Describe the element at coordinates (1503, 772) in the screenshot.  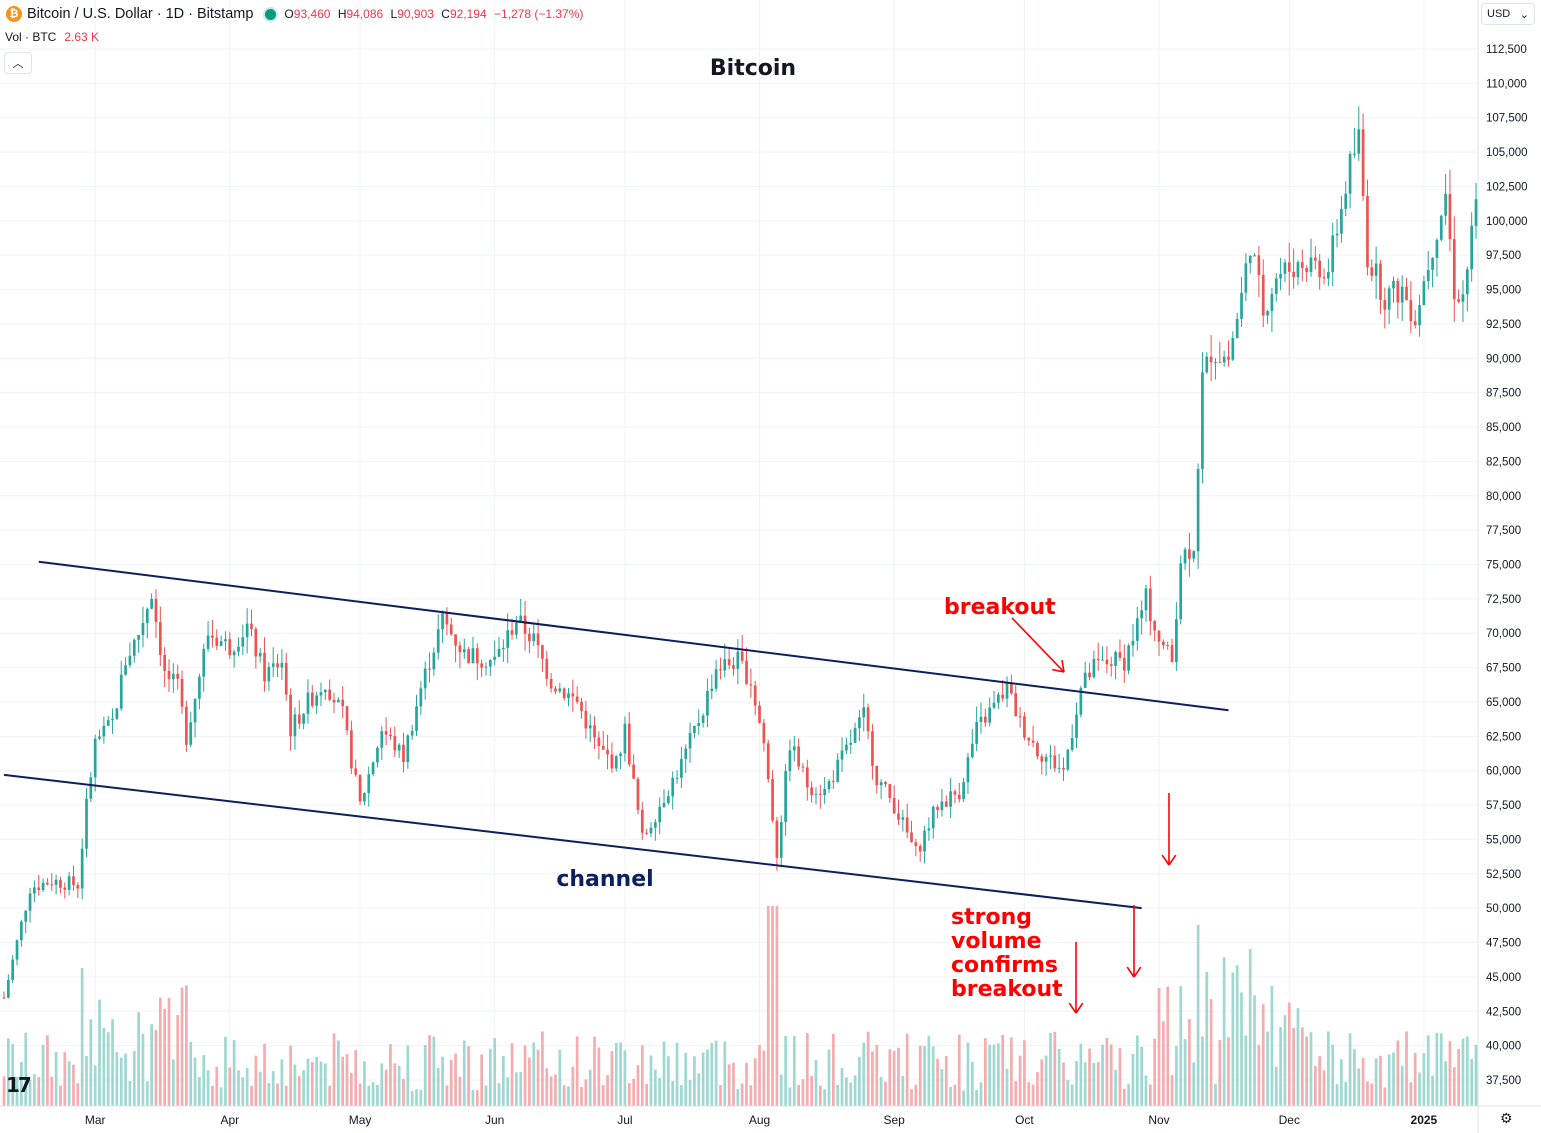
I see `y-tick-label: 60,000` at that location.